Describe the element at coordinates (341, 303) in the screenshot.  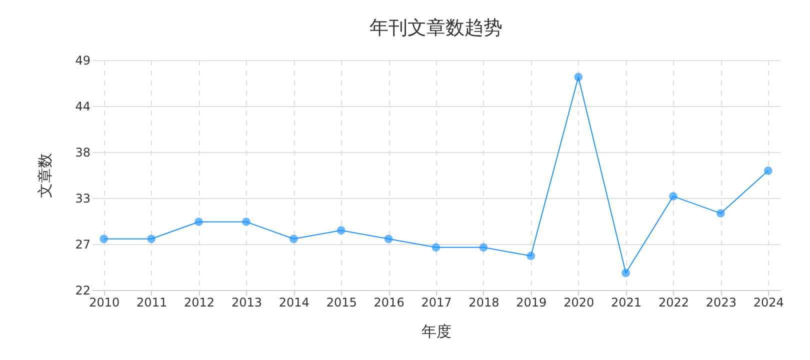
I see `x-tick-label: 2015` at that location.